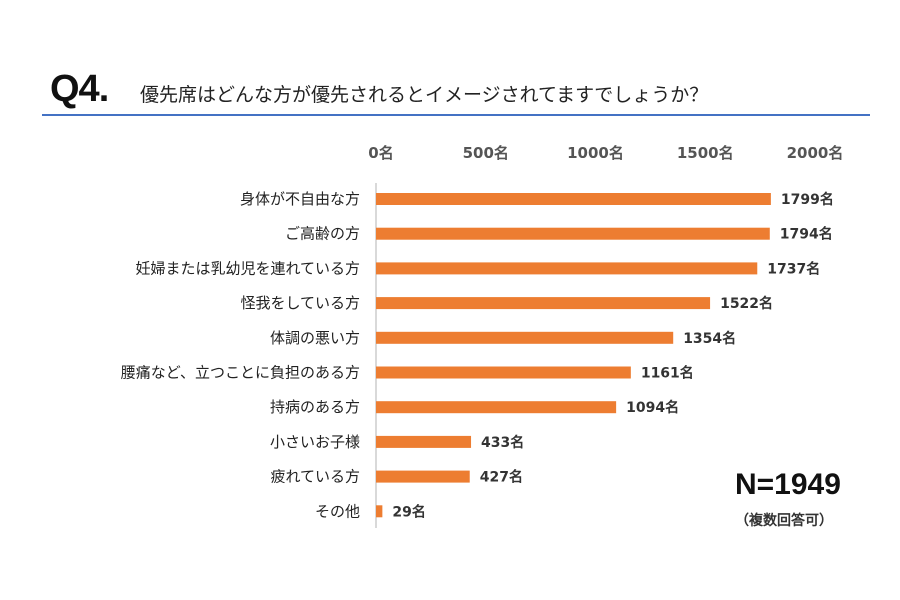 This screenshot has width=900, height=600. What do you see at coordinates (709, 338) in the screenshot?
I see `data-label: 1354名` at bounding box center [709, 338].